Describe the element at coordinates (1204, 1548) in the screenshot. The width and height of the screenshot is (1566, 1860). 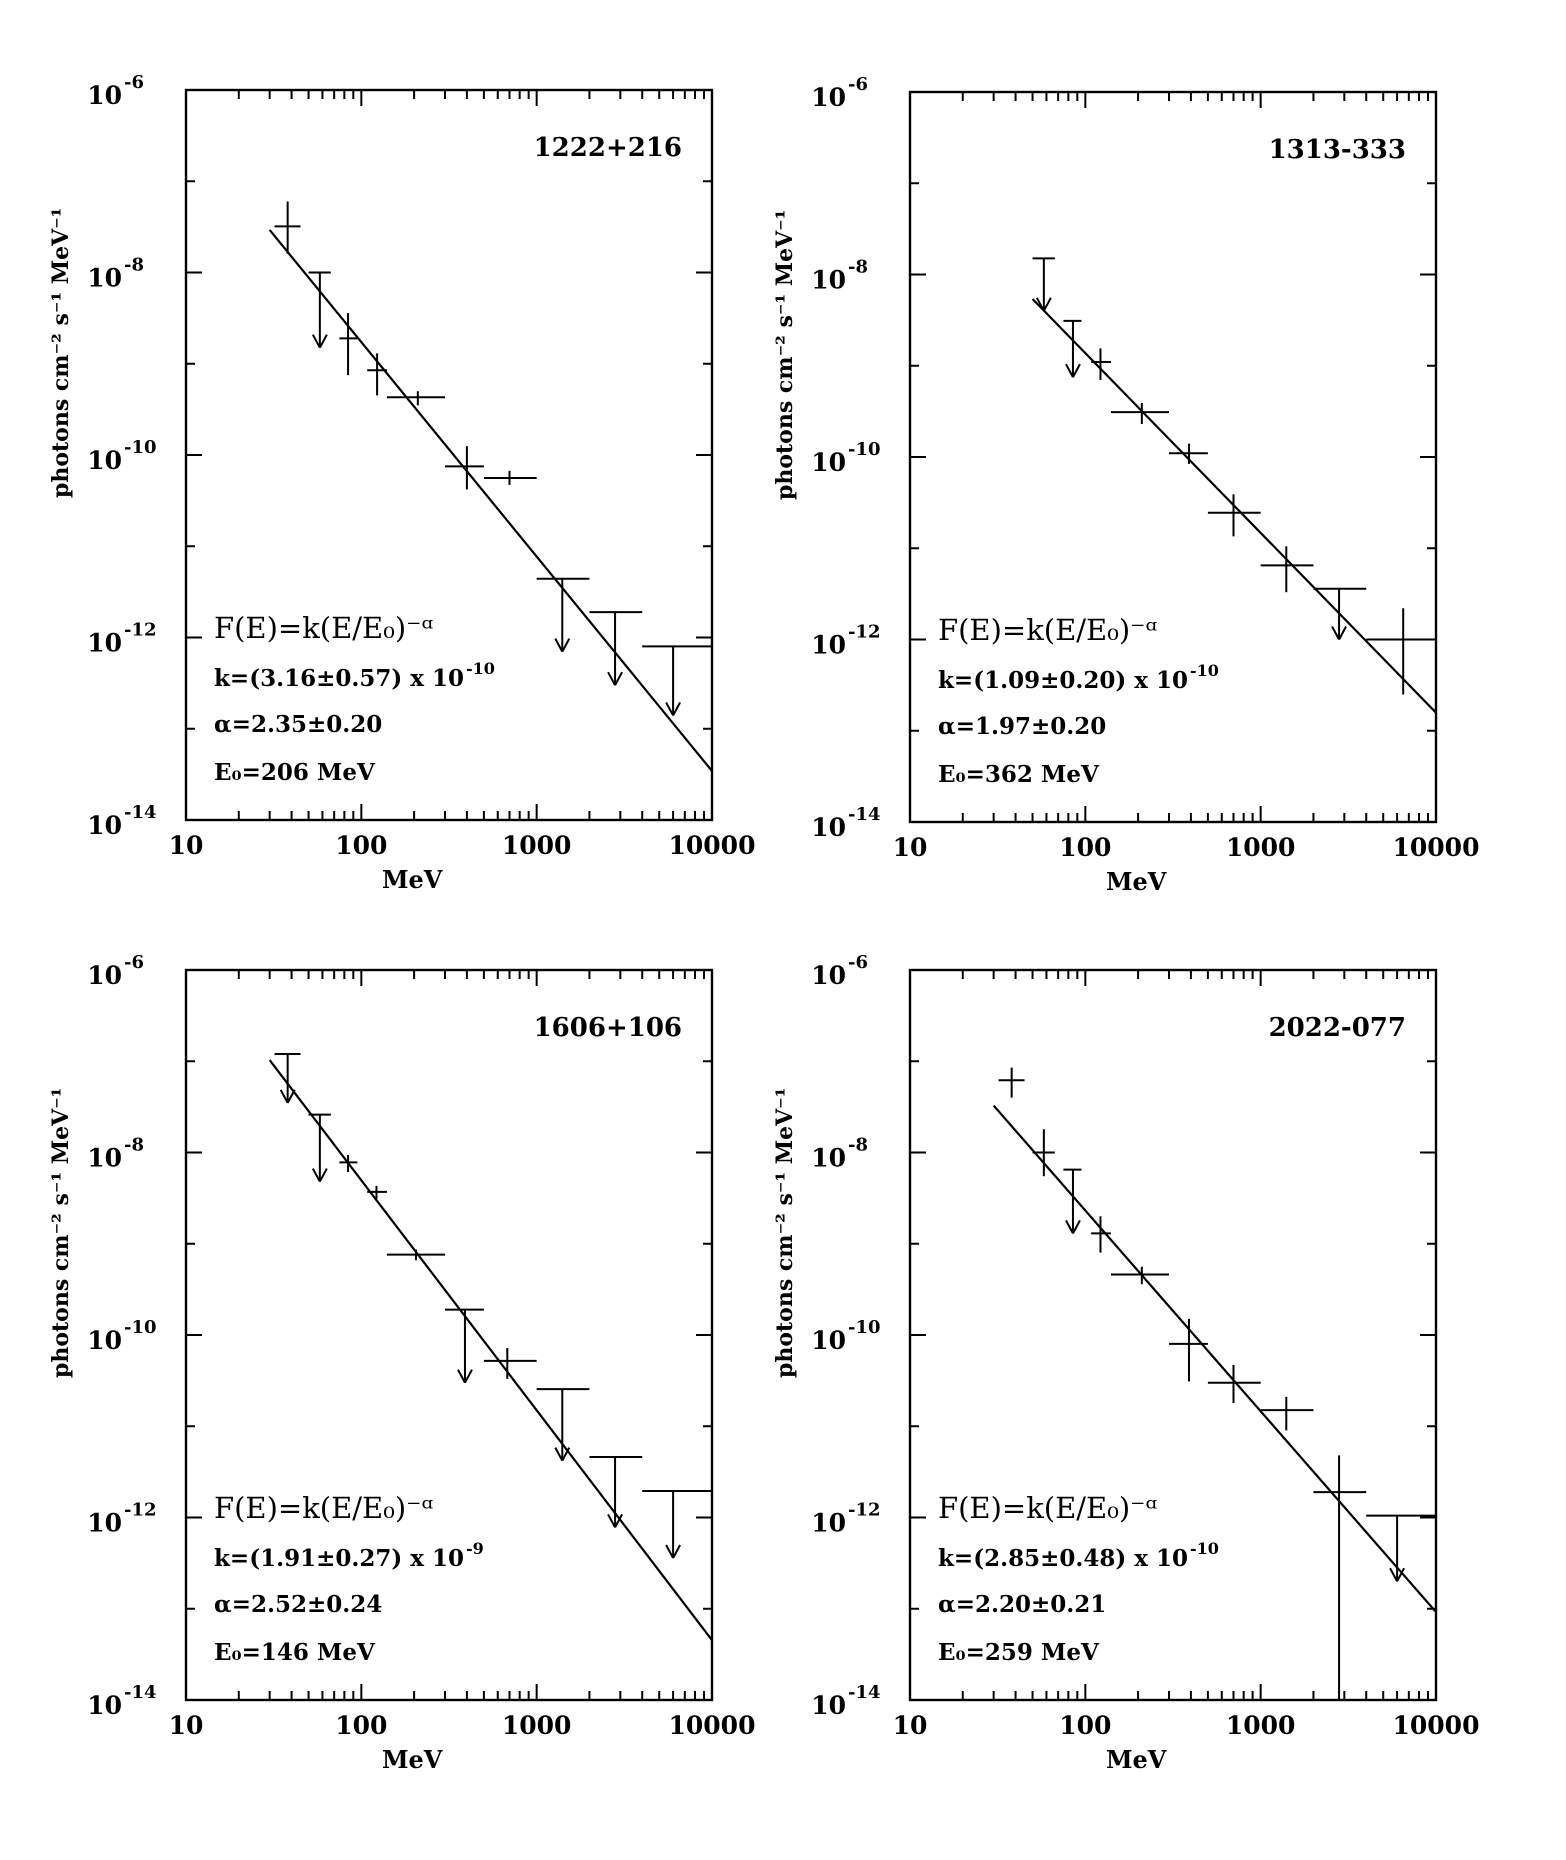
I see `fit-param-k-exponent: -10` at that location.